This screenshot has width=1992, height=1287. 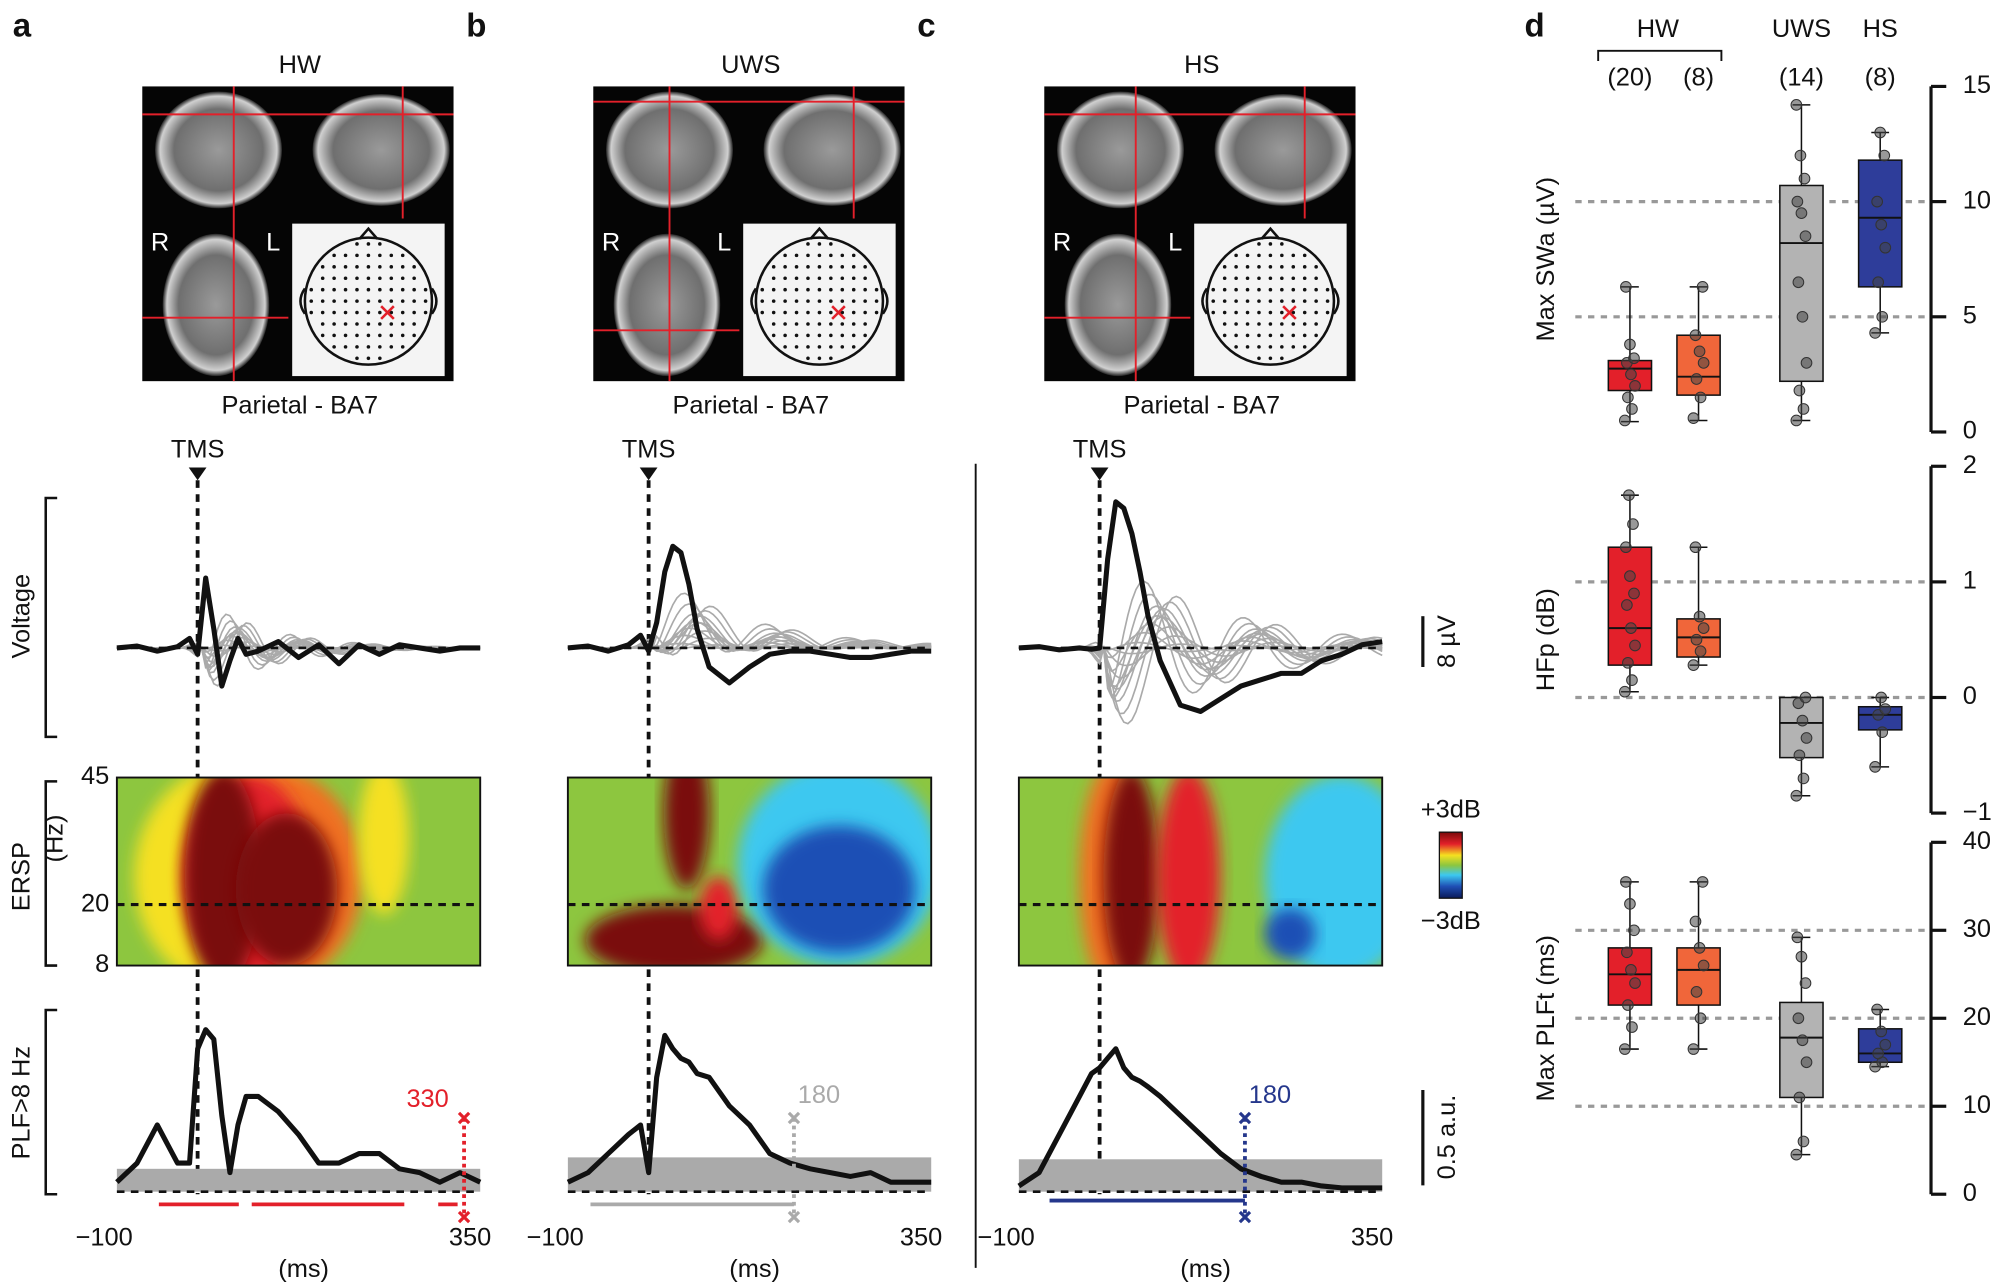 What do you see at coordinates (1977, 200) in the screenshot?
I see `y-tick-label: 10` at bounding box center [1977, 200].